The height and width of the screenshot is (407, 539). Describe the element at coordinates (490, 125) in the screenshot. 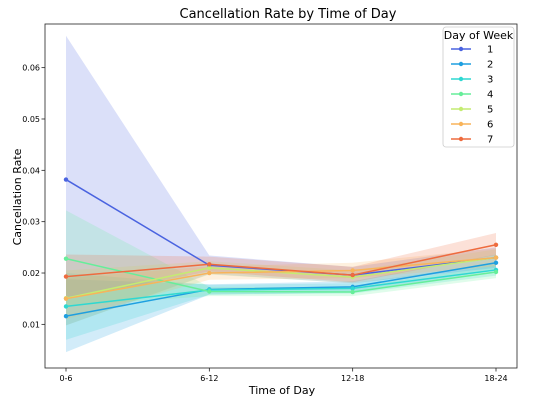

I see `legend-label-day-6: 6` at that location.